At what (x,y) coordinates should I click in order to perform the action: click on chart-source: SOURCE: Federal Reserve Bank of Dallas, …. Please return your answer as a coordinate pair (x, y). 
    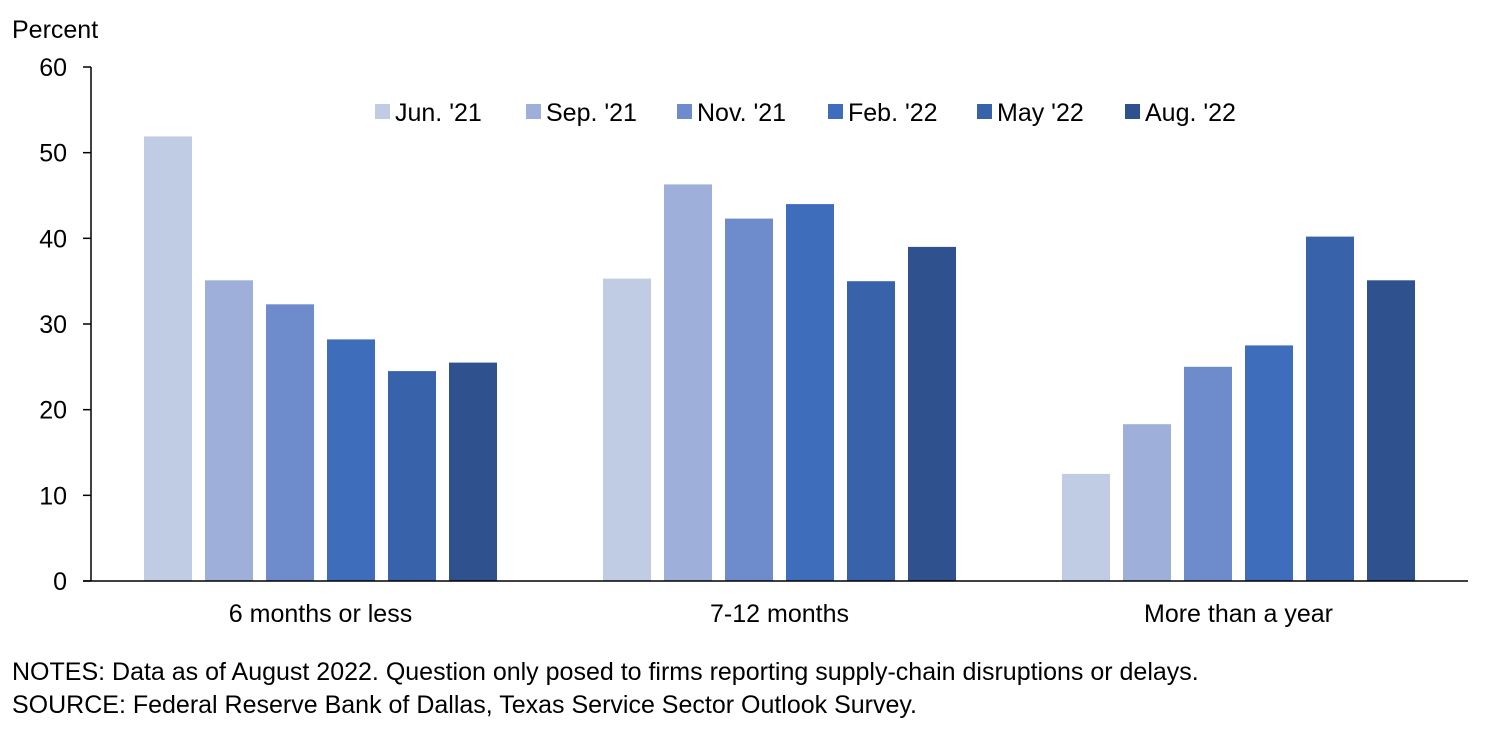
    Looking at the image, I should click on (464, 705).